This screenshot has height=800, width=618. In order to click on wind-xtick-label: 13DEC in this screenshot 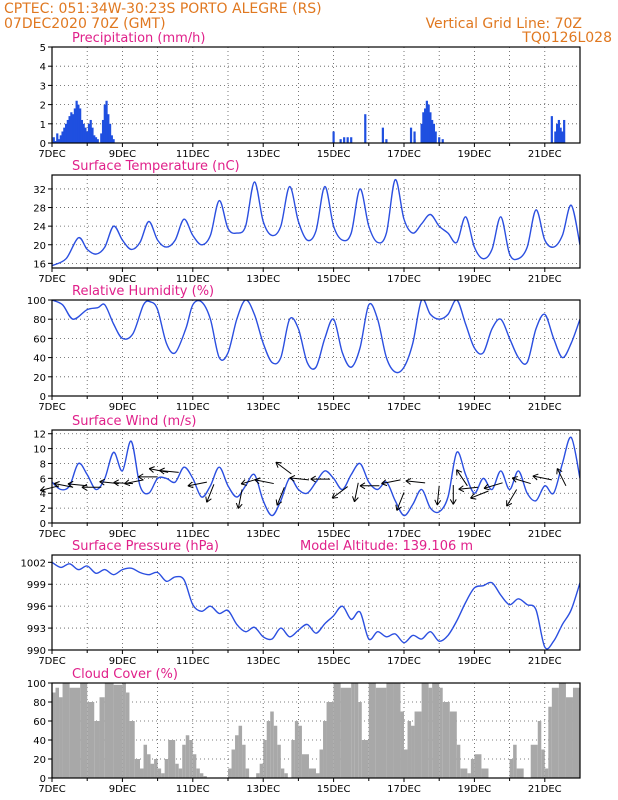, I will do `click(263, 534)`.